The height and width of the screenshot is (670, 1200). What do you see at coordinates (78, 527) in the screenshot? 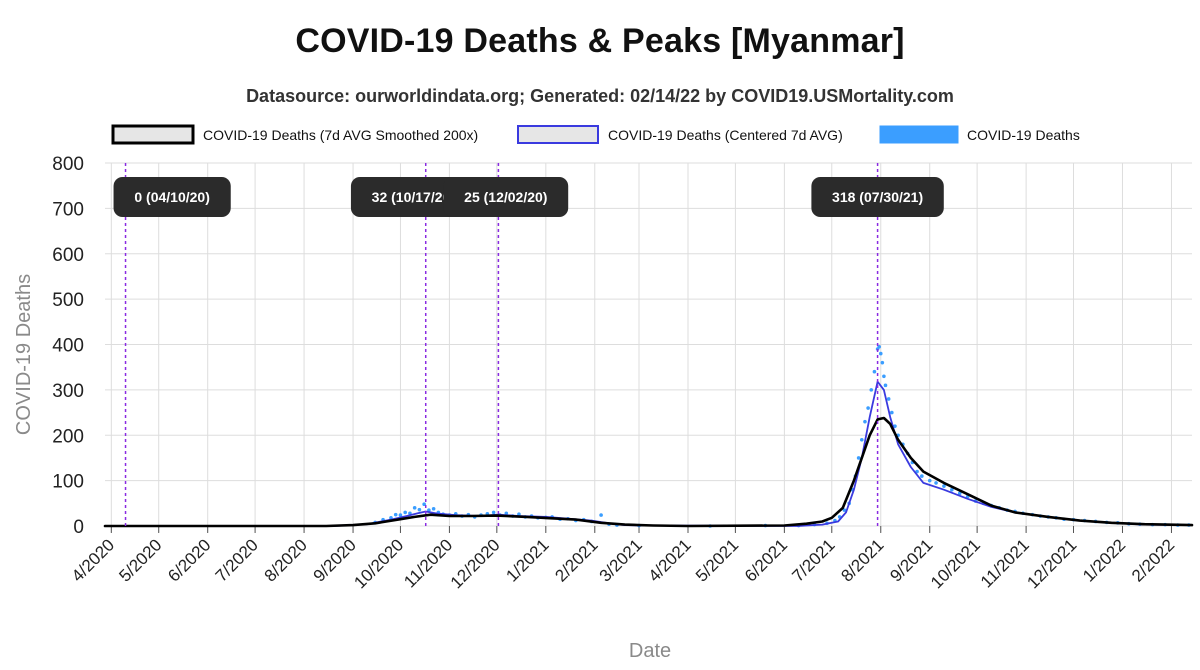
I see `y-tick-label: 0` at bounding box center [78, 527].